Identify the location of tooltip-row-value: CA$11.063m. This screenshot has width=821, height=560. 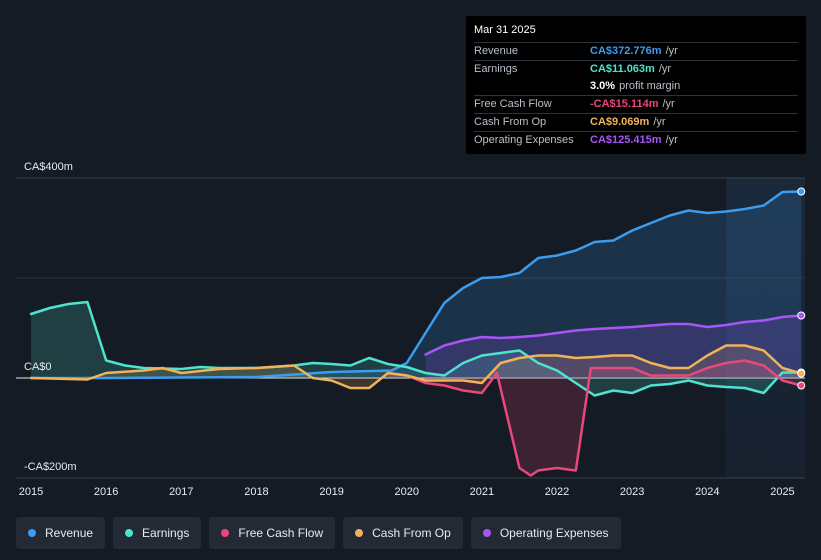
(622, 69).